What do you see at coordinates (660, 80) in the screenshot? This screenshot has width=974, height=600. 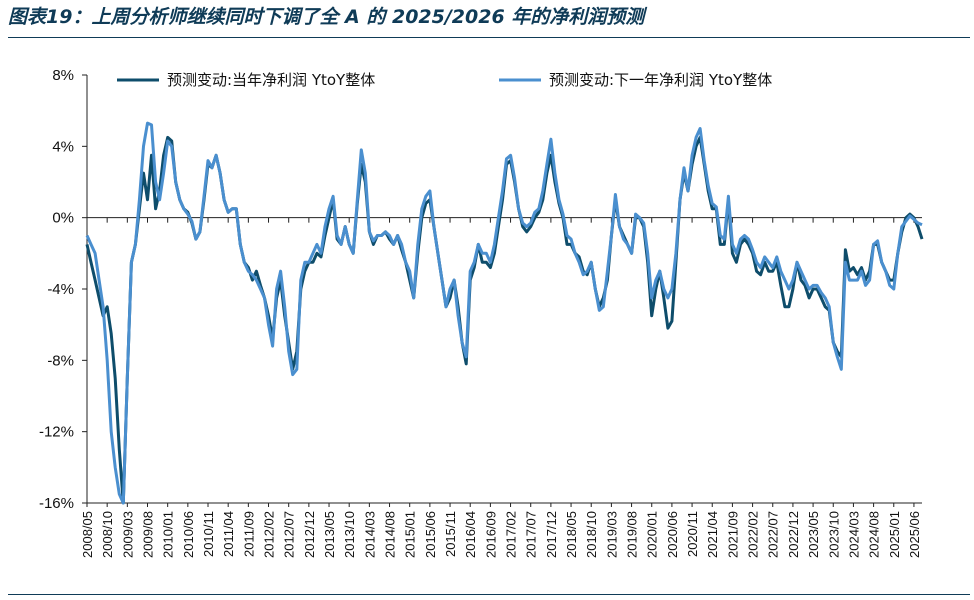 I see `legend-label-2: 预测变动:下一年净利润 YtoY整体` at bounding box center [660, 80].